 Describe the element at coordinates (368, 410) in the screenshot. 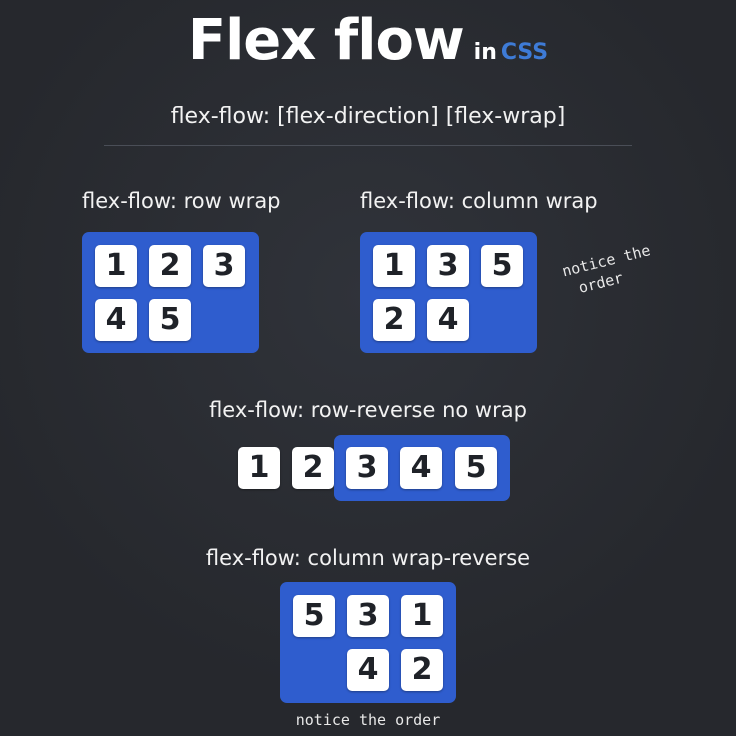

I see `row-reverse-label: flex-flow: row-reverse no wrap` at that location.